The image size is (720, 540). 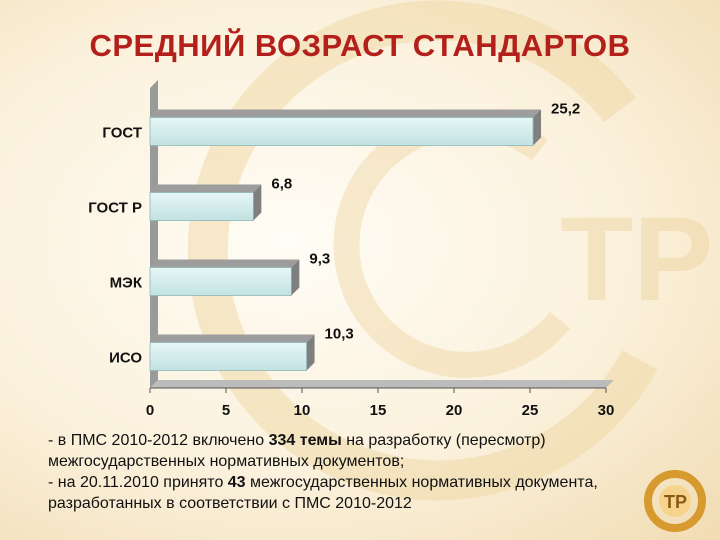 I want to click on x-tick-label: 5, so click(x=226, y=410).